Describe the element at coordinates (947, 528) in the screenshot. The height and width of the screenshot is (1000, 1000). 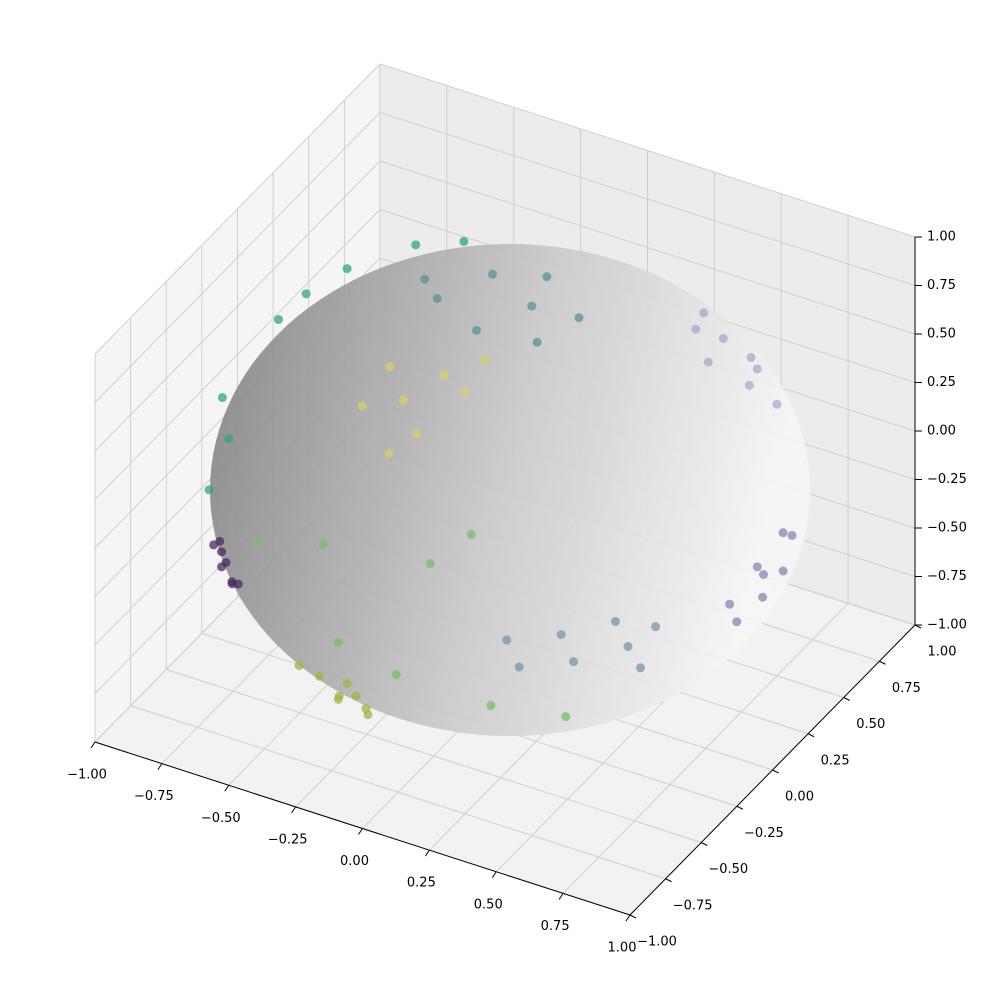
I see `z-tick-label: −0.50` at that location.